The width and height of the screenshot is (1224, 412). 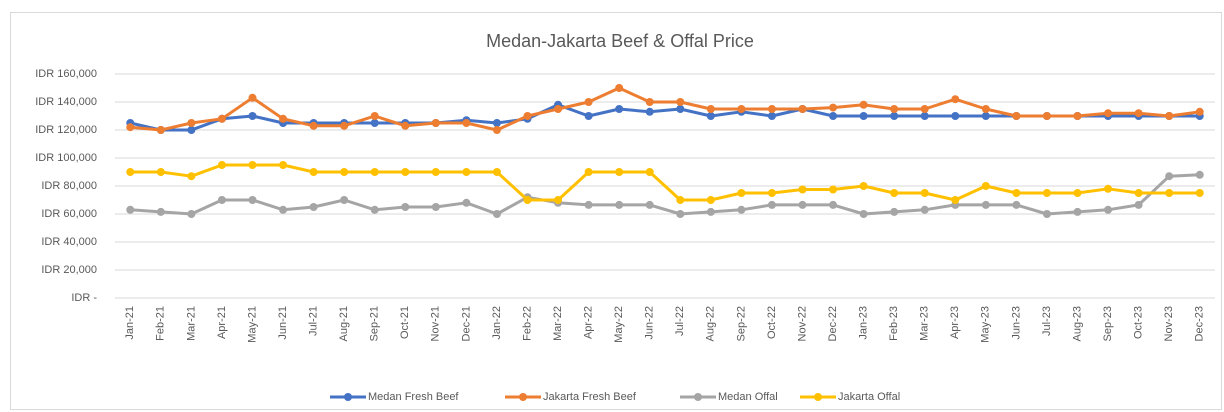 What do you see at coordinates (1169, 323) in the screenshot?
I see `x-tick-label: Nov-23` at bounding box center [1169, 323].